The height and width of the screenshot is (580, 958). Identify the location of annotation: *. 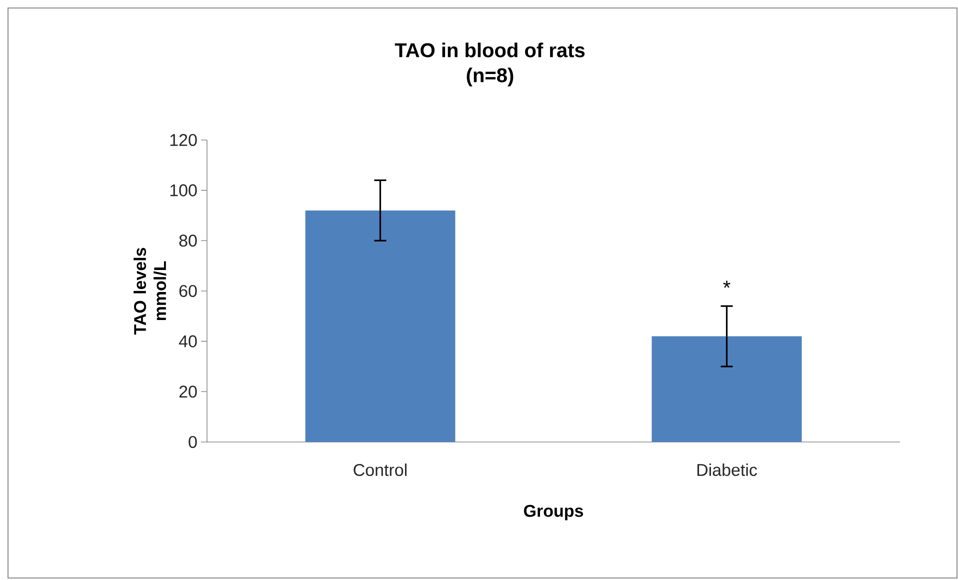
(726, 284).